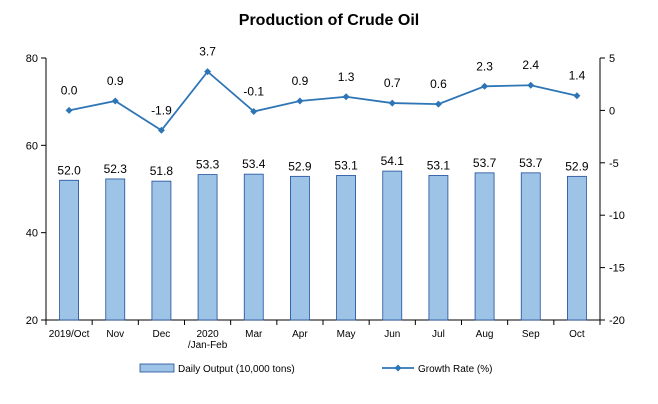  Describe the element at coordinates (612, 59) in the screenshot. I see `right-tick-label: 5` at that location.